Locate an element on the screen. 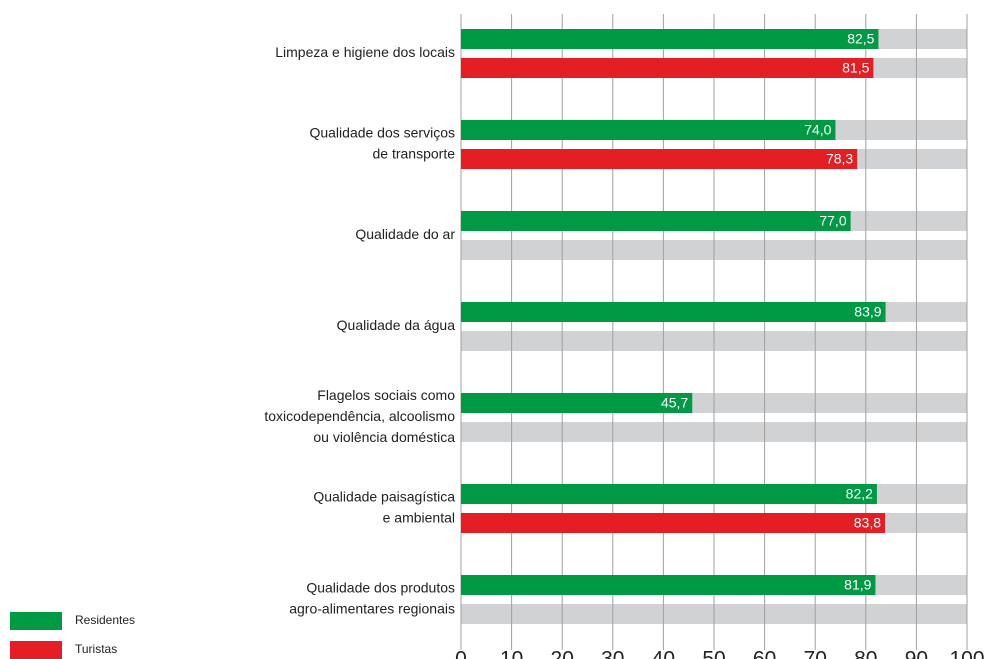 The width and height of the screenshot is (986, 659). x-tick-label: 30 is located at coordinates (612, 653).